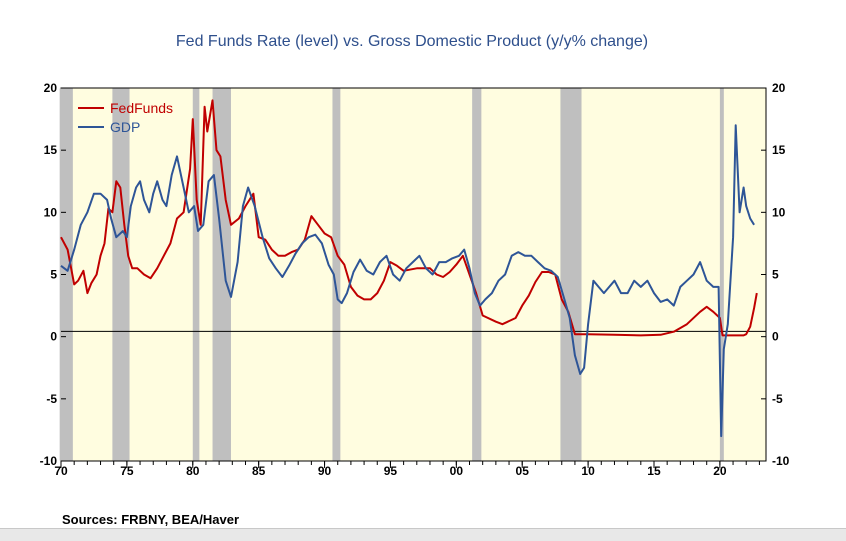  What do you see at coordinates (53, 275) in the screenshot?
I see `y-tick-label-left: 5` at bounding box center [53, 275].